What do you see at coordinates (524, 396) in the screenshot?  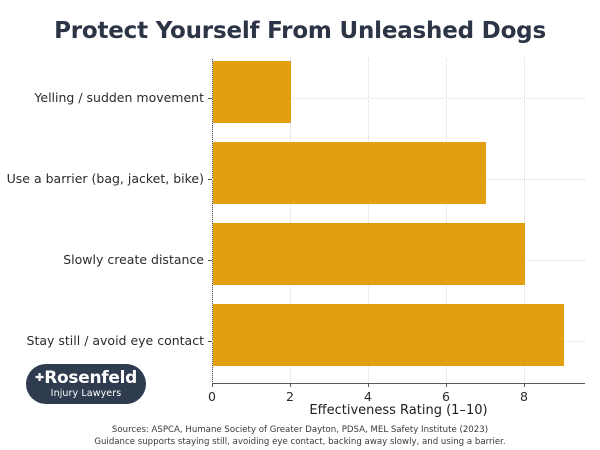 I see `x-tick-label-8: 8` at bounding box center [524, 396].